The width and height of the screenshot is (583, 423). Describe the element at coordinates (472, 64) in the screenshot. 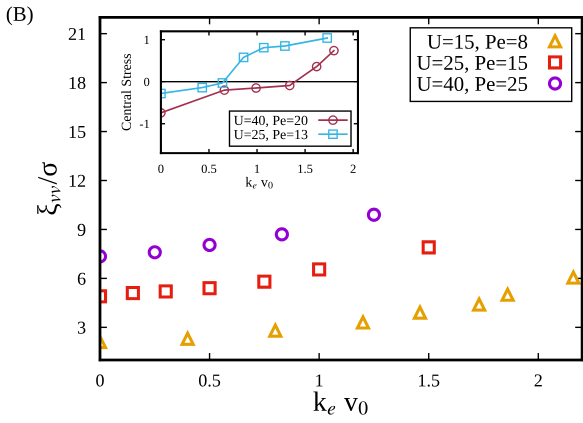

I see `legend-label: U=25, Pe=15` at that location.